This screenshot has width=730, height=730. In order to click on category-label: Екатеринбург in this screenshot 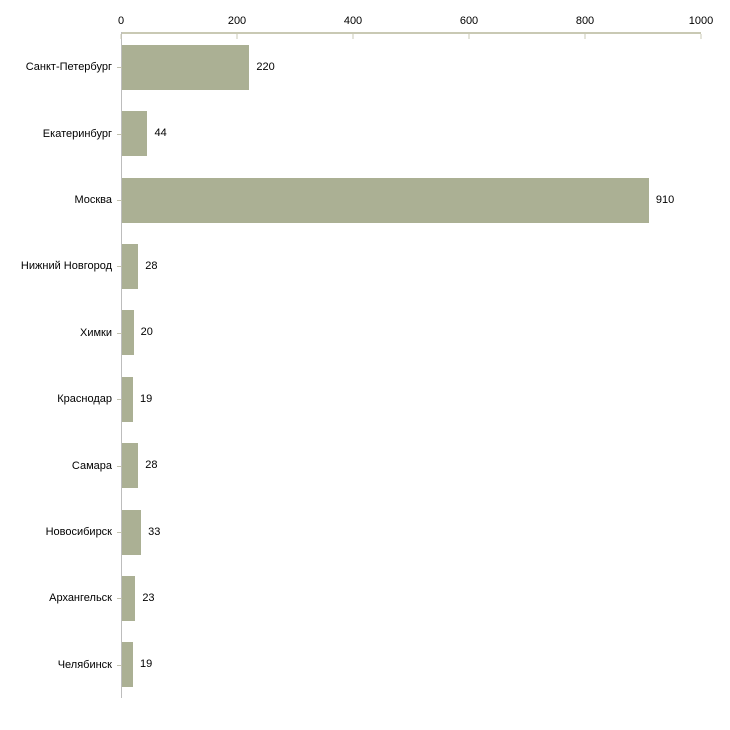, I will do `click(77, 133)`.